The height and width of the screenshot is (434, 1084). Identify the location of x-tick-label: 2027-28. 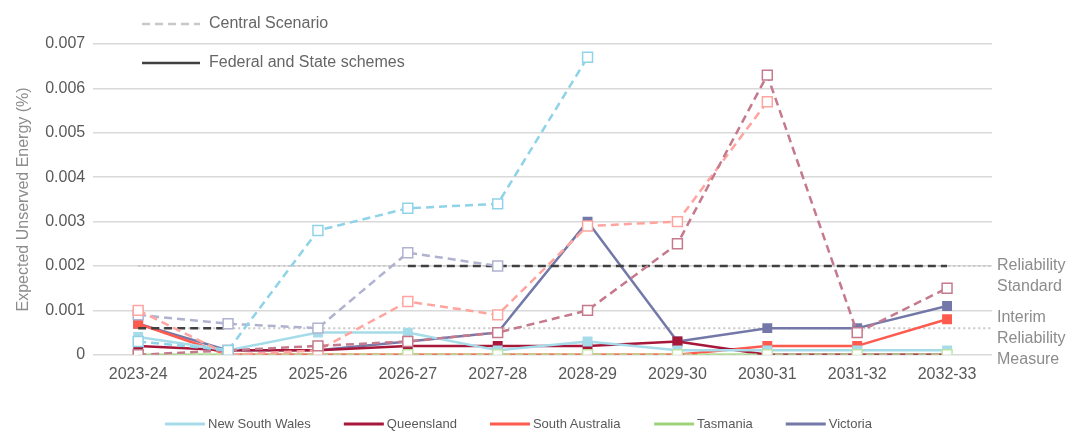
(498, 373).